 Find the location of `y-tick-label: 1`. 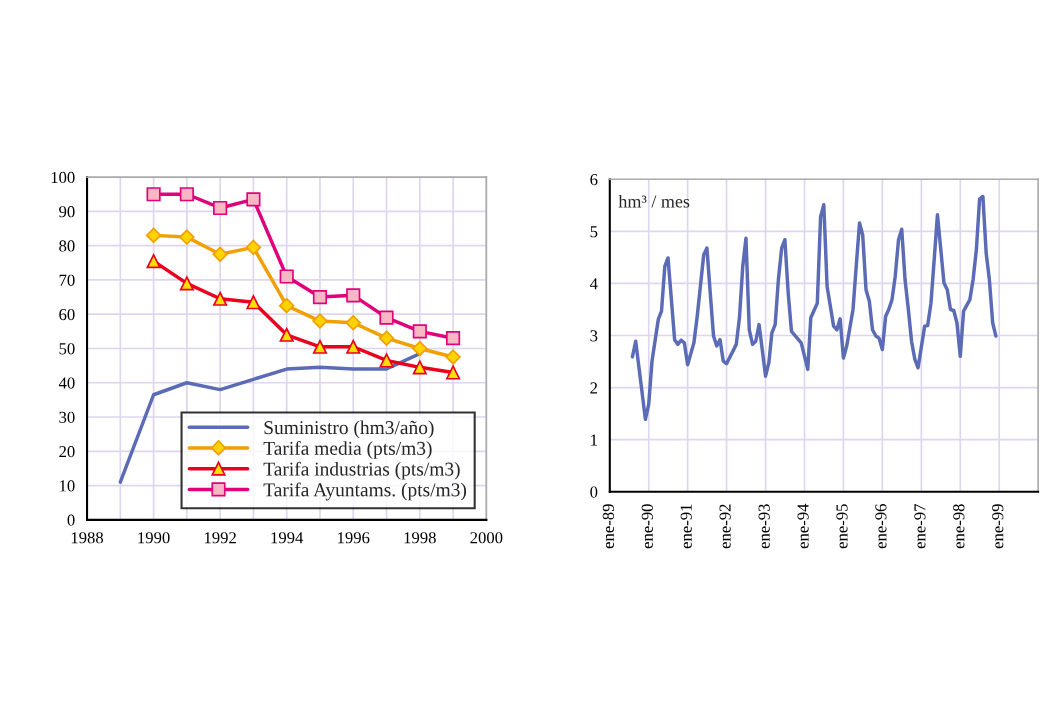

y-tick-label: 1 is located at coordinates (594, 440).